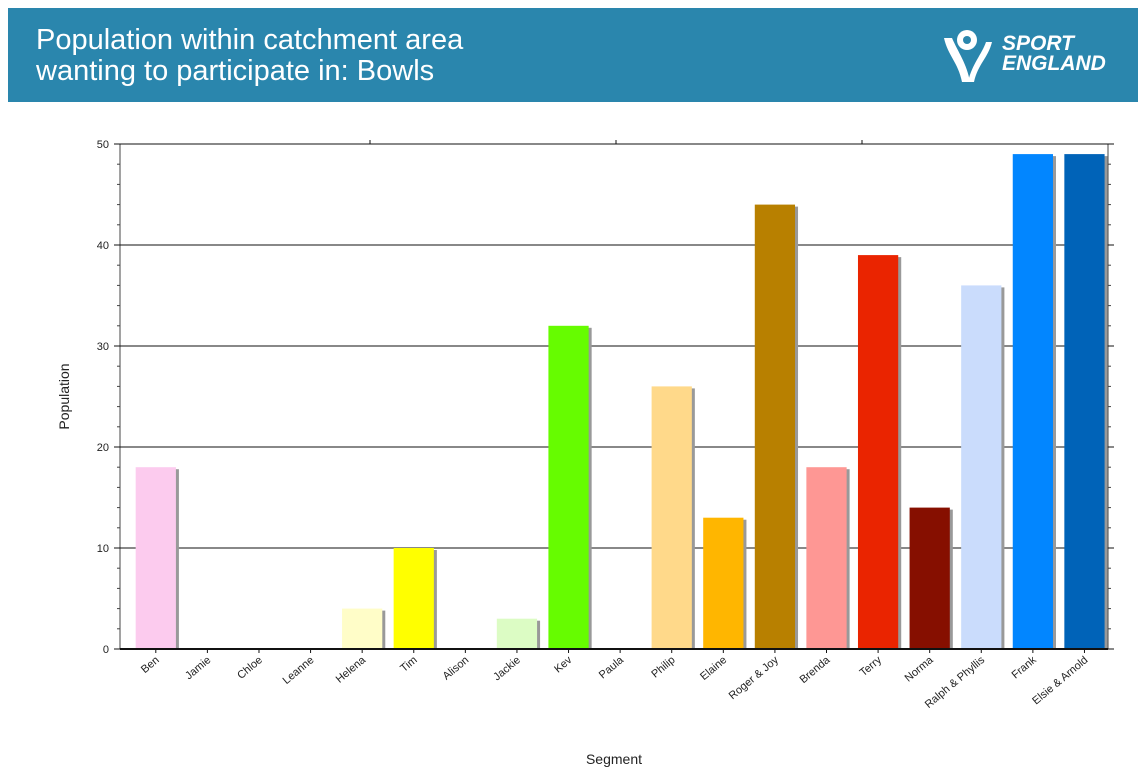 The image size is (1140, 768). I want to click on y-tick-label: 40, so click(103, 246).